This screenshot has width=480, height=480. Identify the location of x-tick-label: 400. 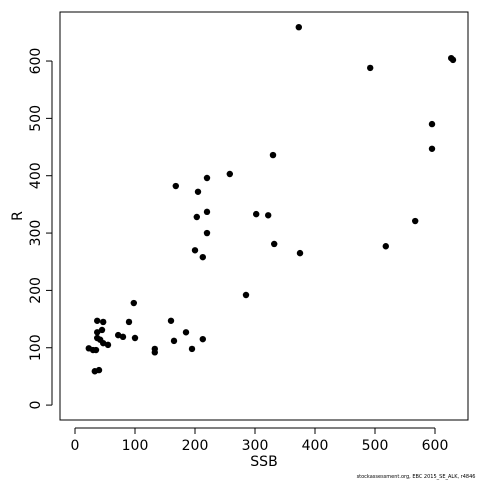
(315, 446).